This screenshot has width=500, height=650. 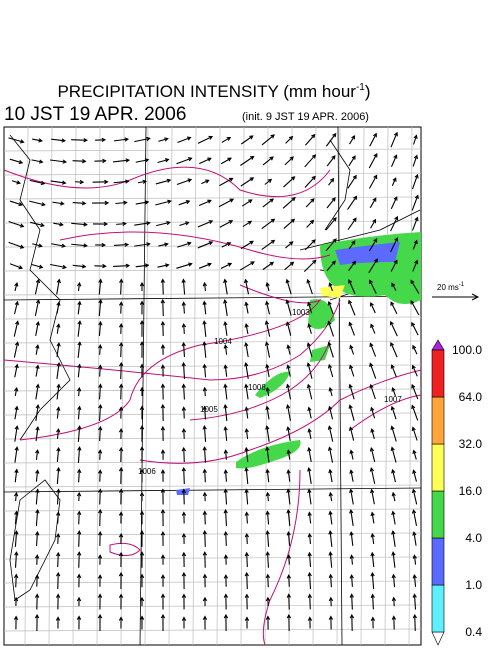 I want to click on latitude-line, so click(x=212, y=490).